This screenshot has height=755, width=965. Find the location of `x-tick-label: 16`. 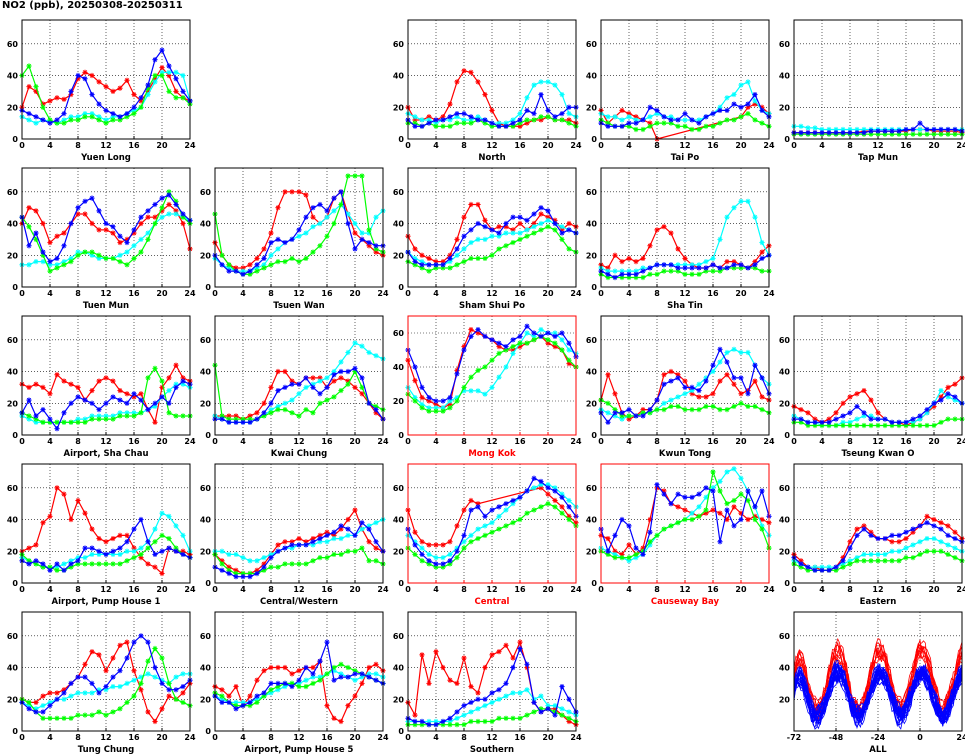

x-tick-label: 16 is located at coordinates (134, 589).